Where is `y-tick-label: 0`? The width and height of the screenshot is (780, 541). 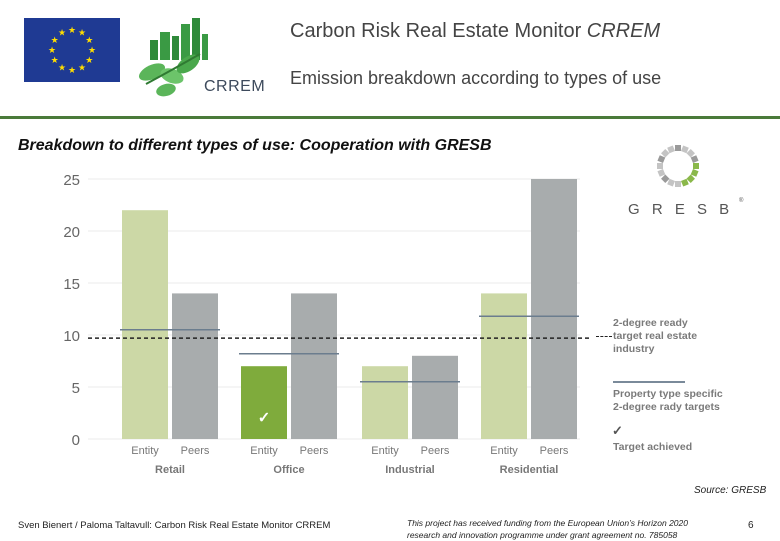
y-tick-label: 0 is located at coordinates (76, 440).